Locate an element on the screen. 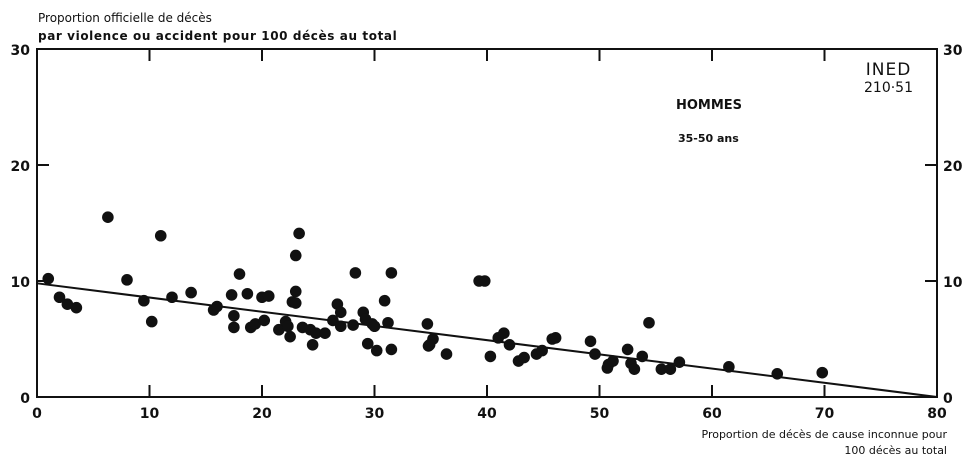  ined-logo: INED 210·51 is located at coordinates (888, 78).